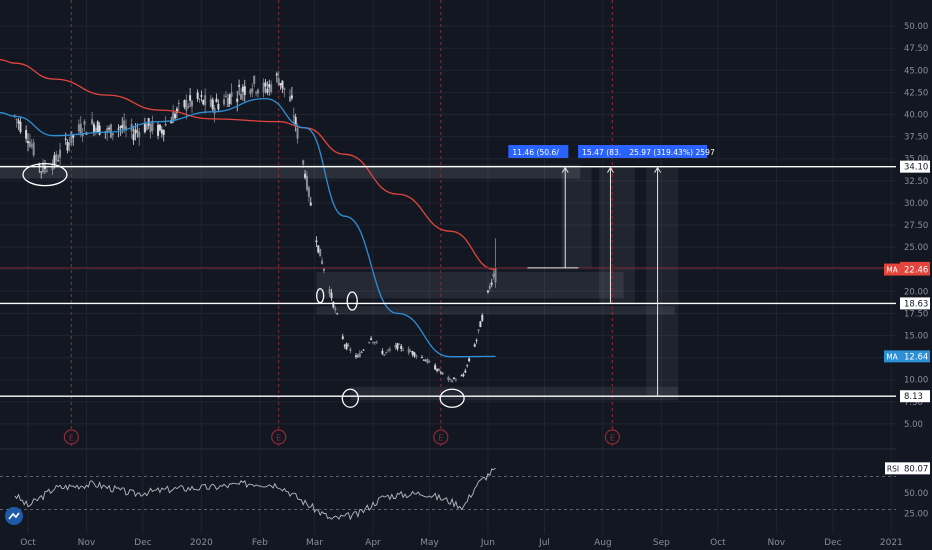 Image resolution: width=932 pixels, height=550 pixels. I want to click on earnings-event-label: E, so click(440, 438).